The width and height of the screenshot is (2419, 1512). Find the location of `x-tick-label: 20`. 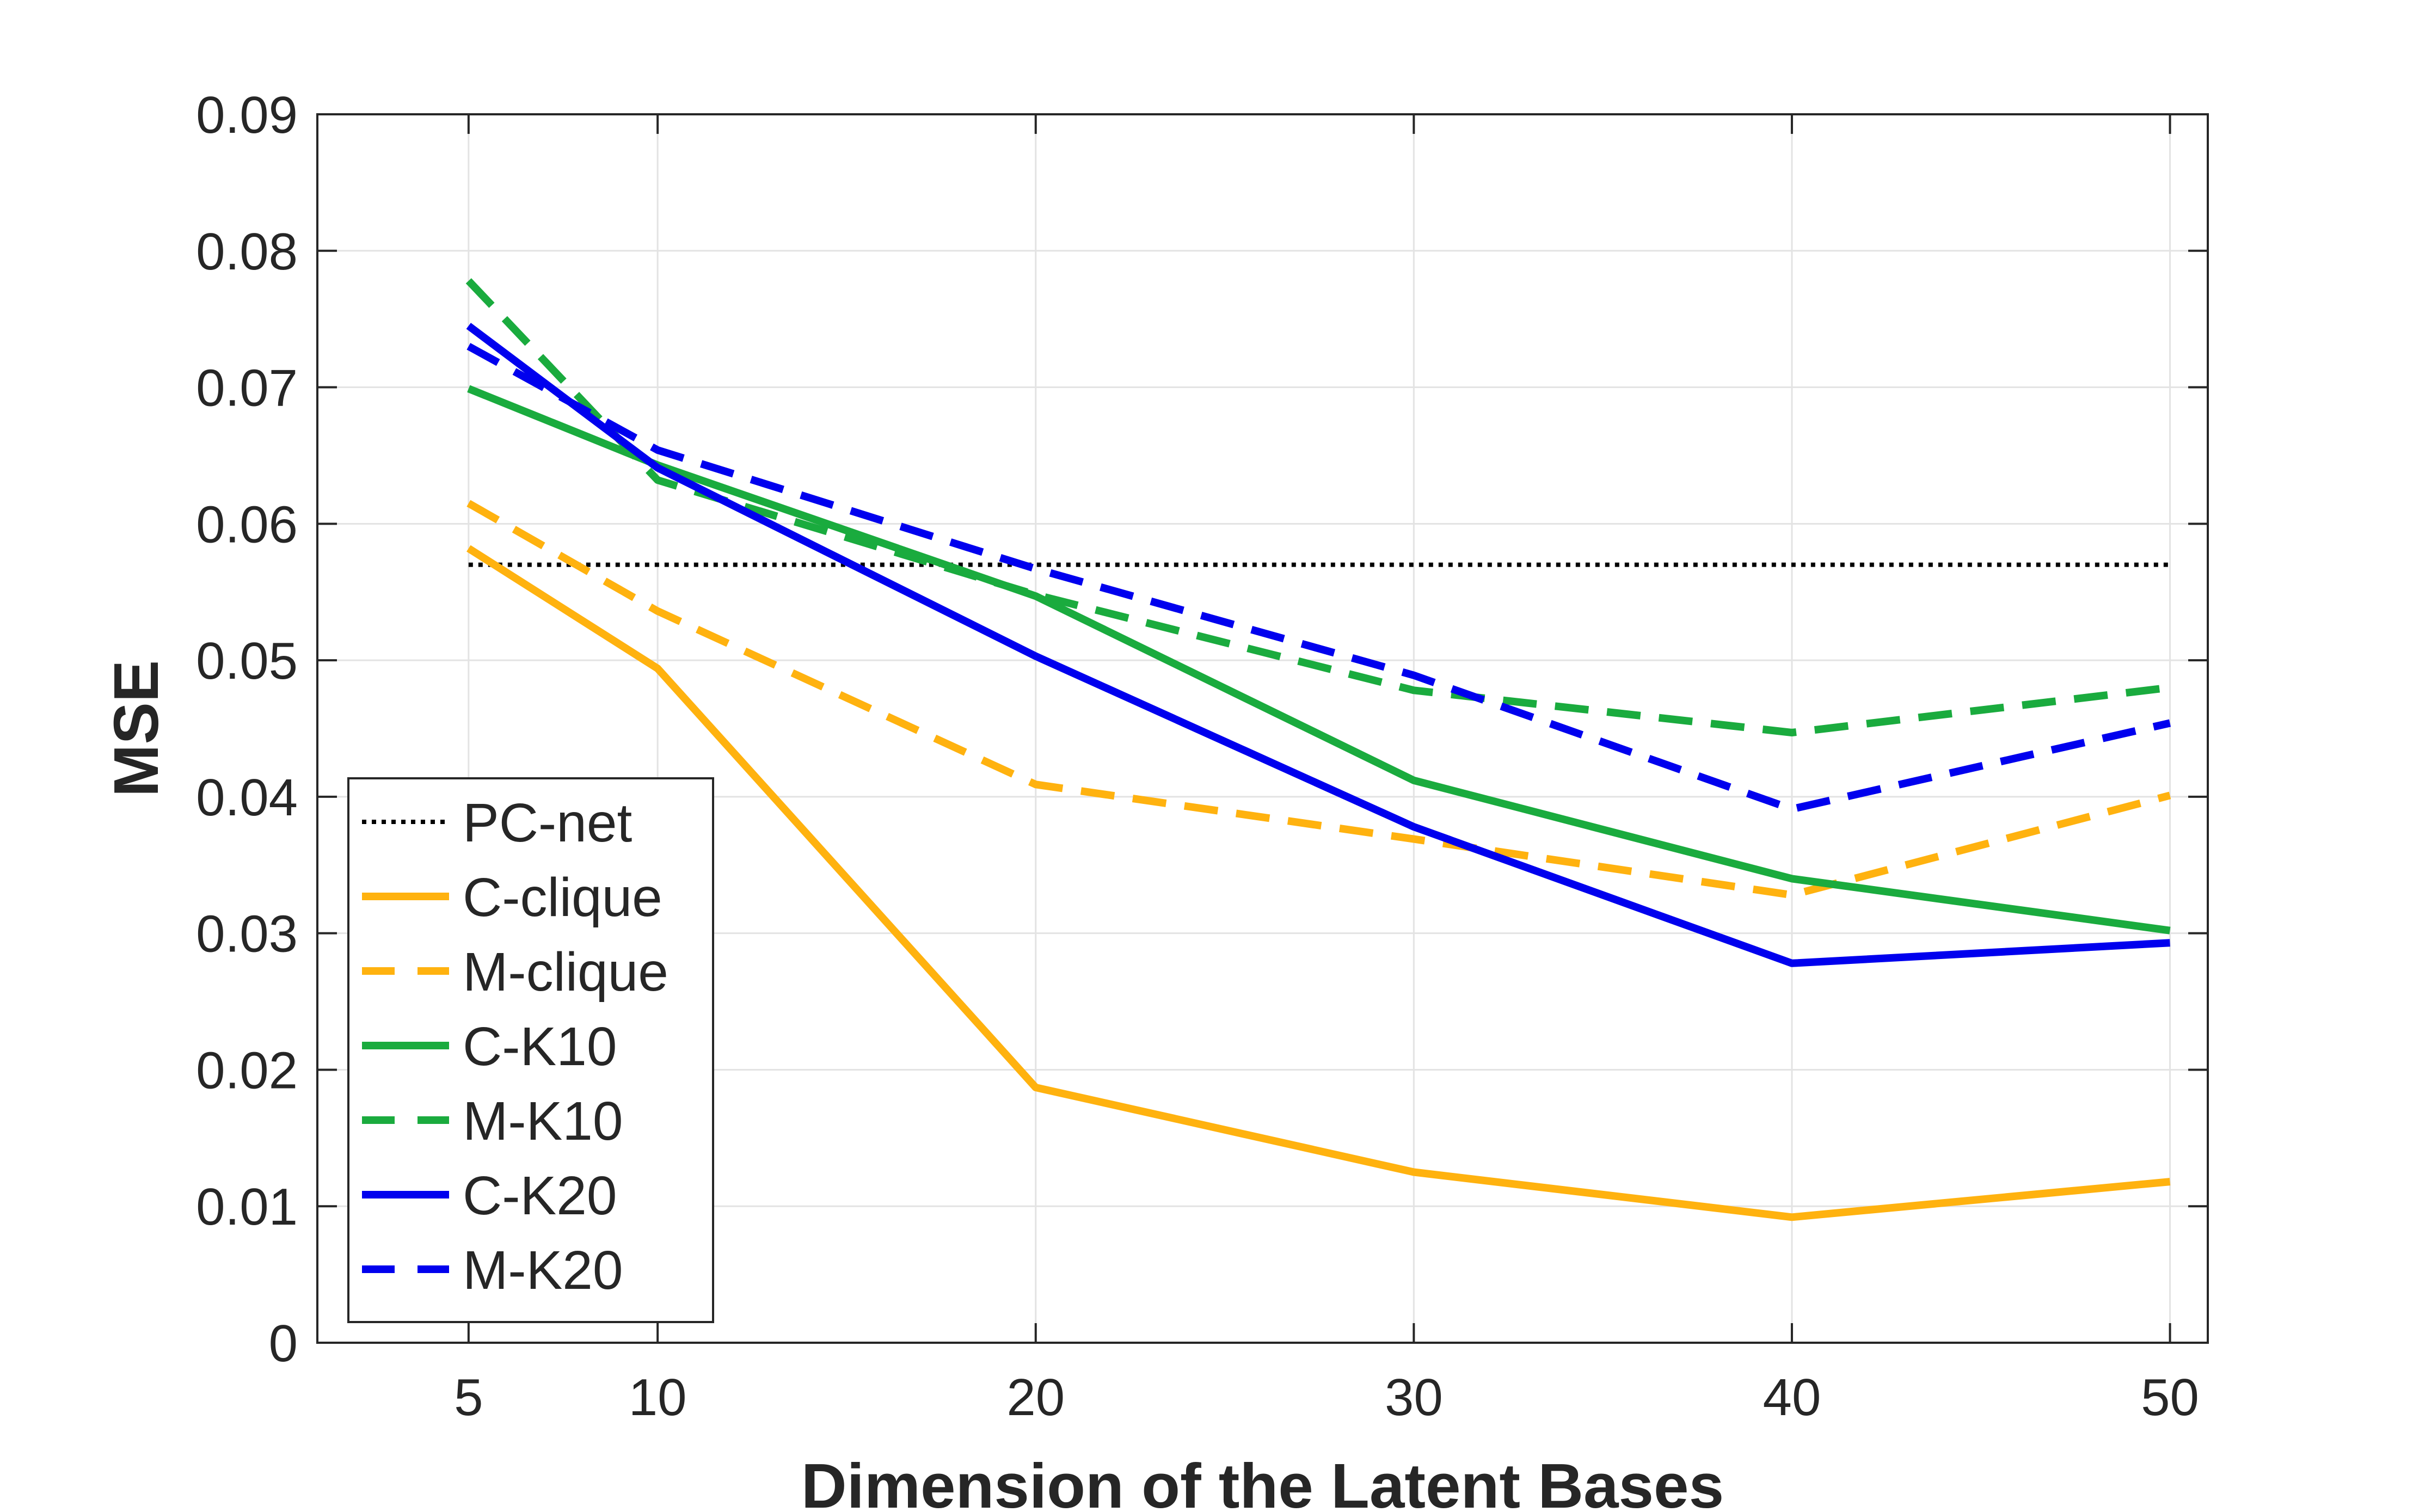

x-tick-label: 20 is located at coordinates (1035, 1397).